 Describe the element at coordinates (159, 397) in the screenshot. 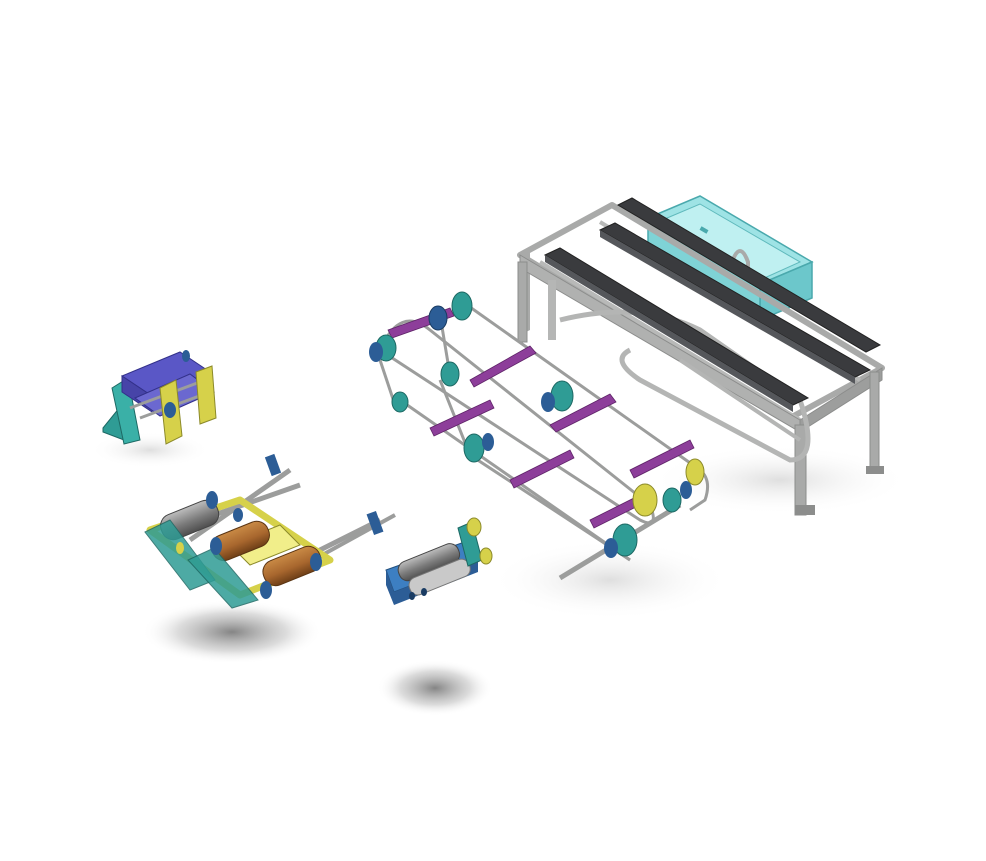

I see `clamp-block-icon` at that location.